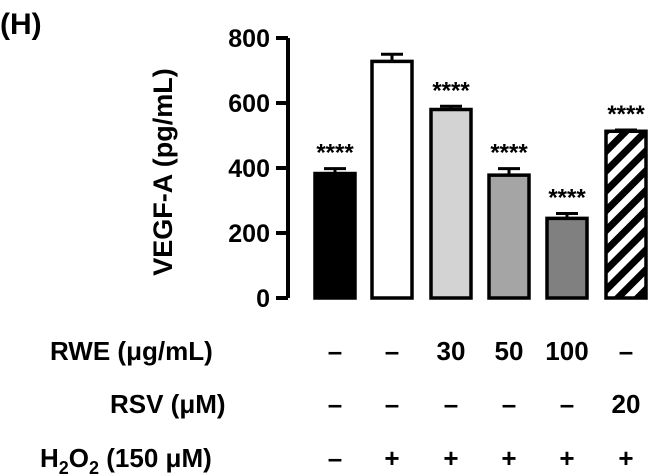  Describe the element at coordinates (131, 351) in the screenshot. I see `condition-label-rwe: RWE (μg/mL)` at that location.